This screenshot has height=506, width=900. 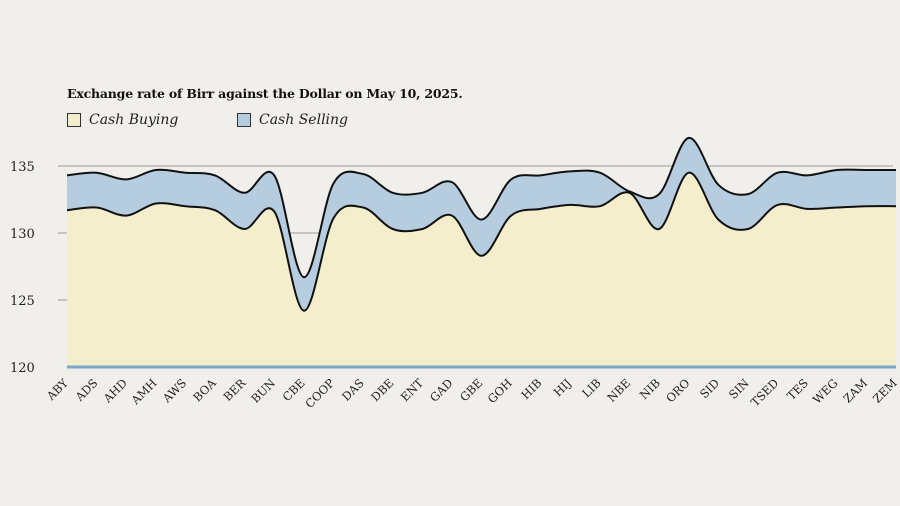 What do you see at coordinates (531, 389) in the screenshot?
I see `x-tick-label-hib: HIB` at bounding box center [531, 389].